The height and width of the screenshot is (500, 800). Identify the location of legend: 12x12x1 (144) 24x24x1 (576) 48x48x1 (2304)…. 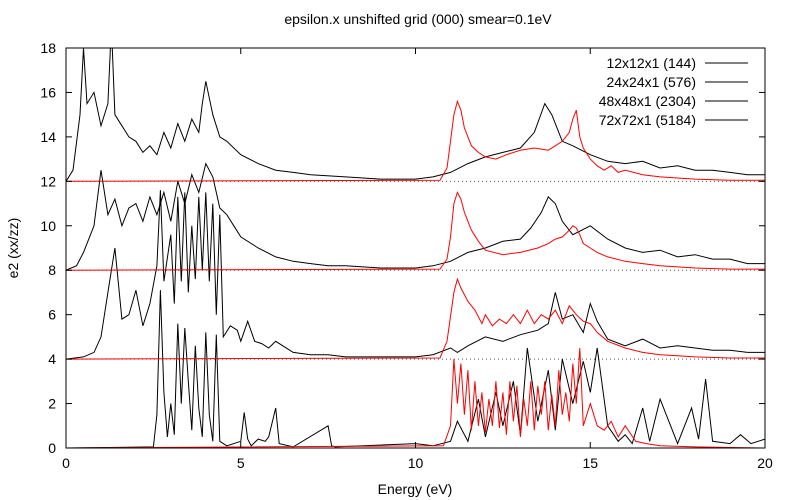
(673, 91).